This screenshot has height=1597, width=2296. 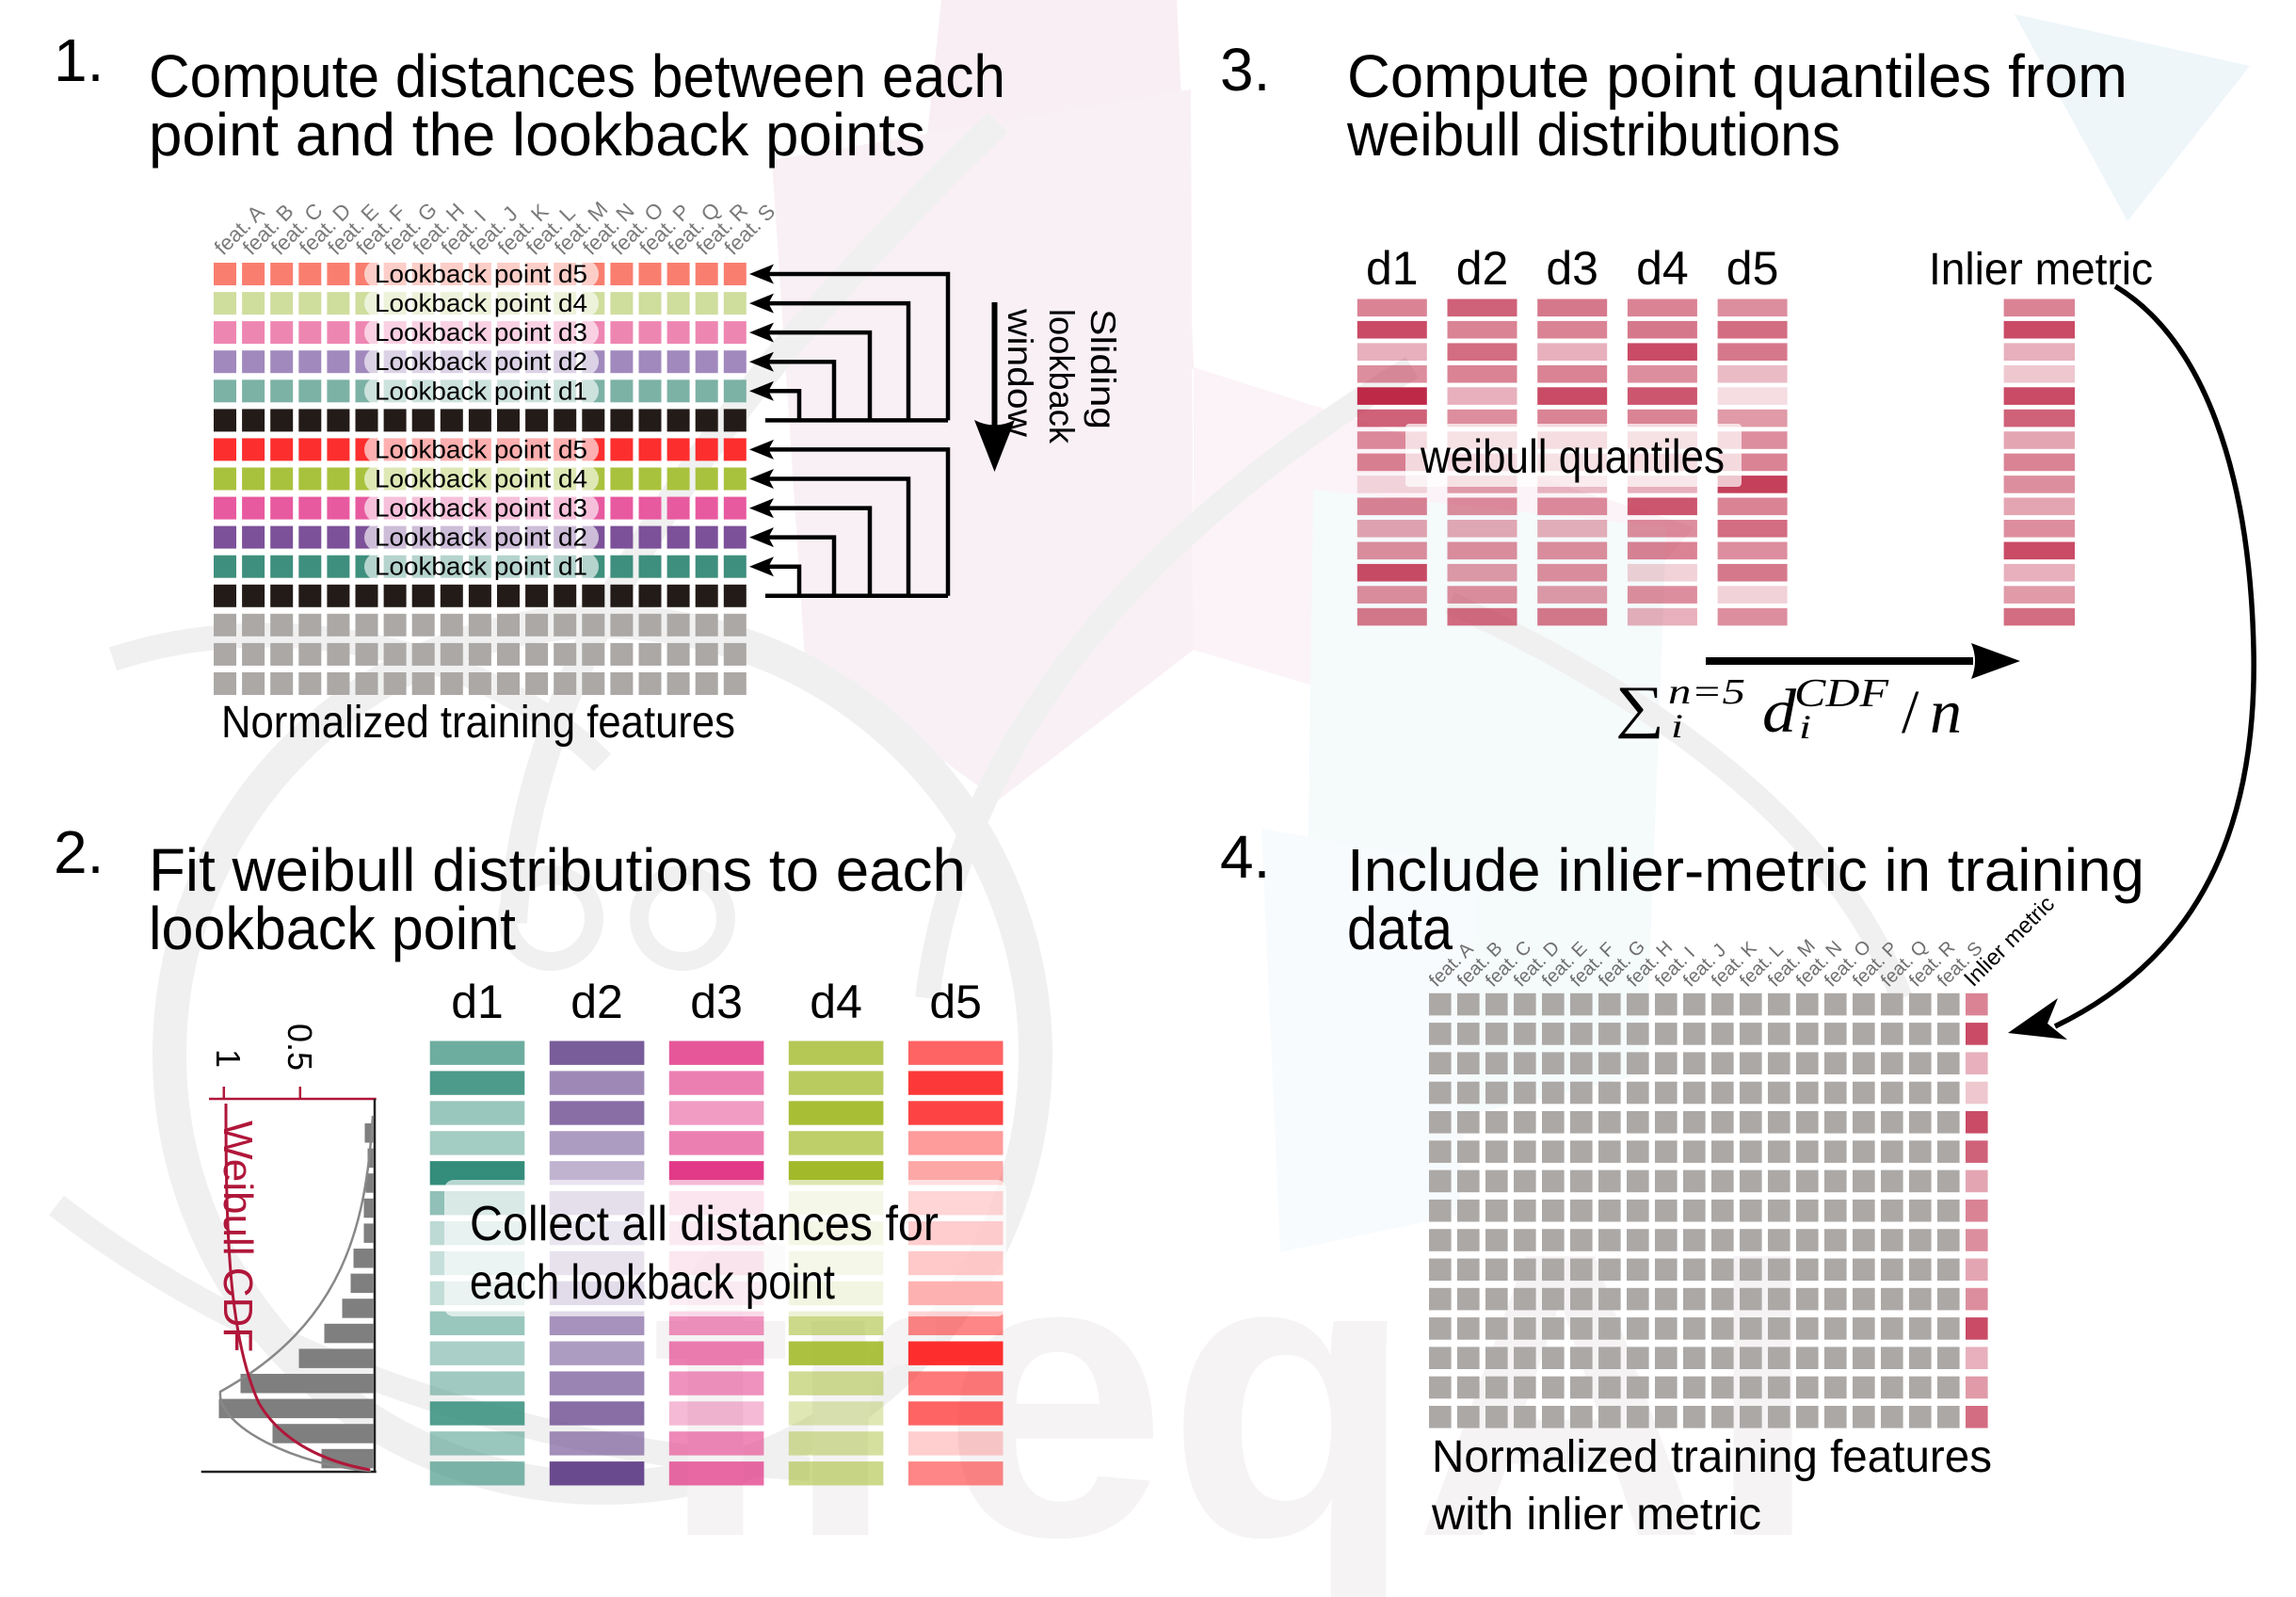 What do you see at coordinates (557, 870) in the screenshot?
I see `svg-text:Fit weibull distributions to e: Fit weibull distributions to each` at bounding box center [557, 870].